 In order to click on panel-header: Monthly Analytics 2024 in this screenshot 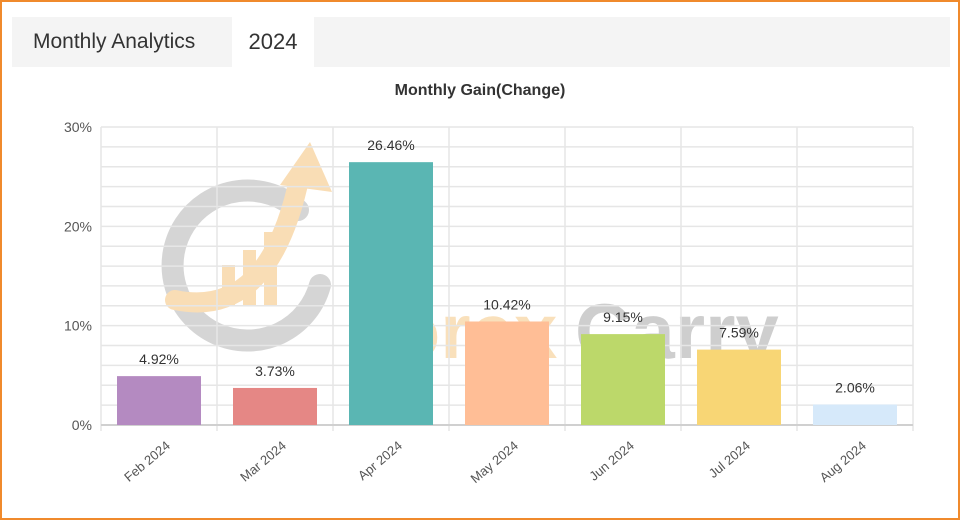, I will do `click(481, 42)`.